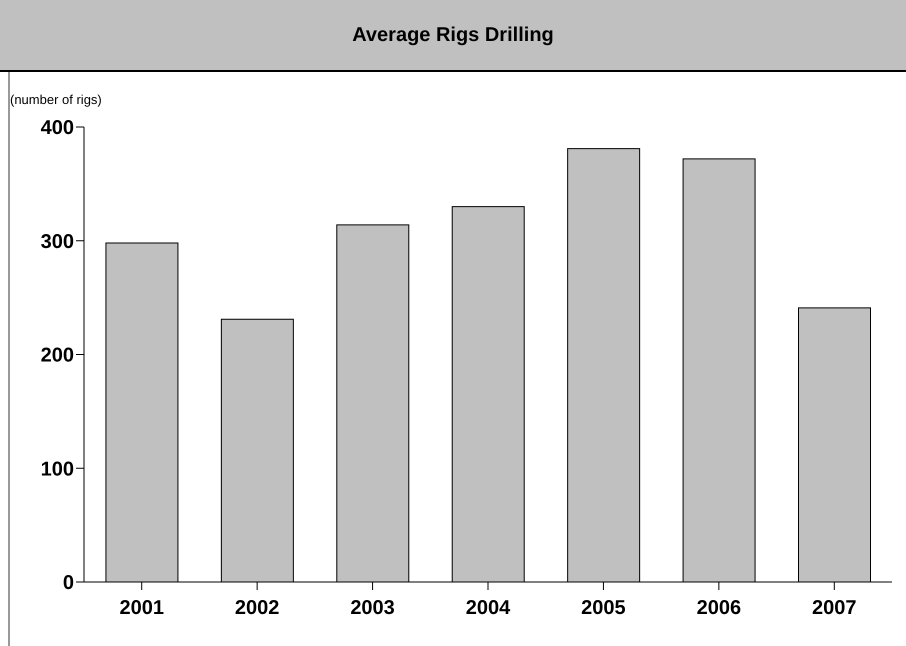  I want to click on y-tick-label: 300, so click(57, 241).